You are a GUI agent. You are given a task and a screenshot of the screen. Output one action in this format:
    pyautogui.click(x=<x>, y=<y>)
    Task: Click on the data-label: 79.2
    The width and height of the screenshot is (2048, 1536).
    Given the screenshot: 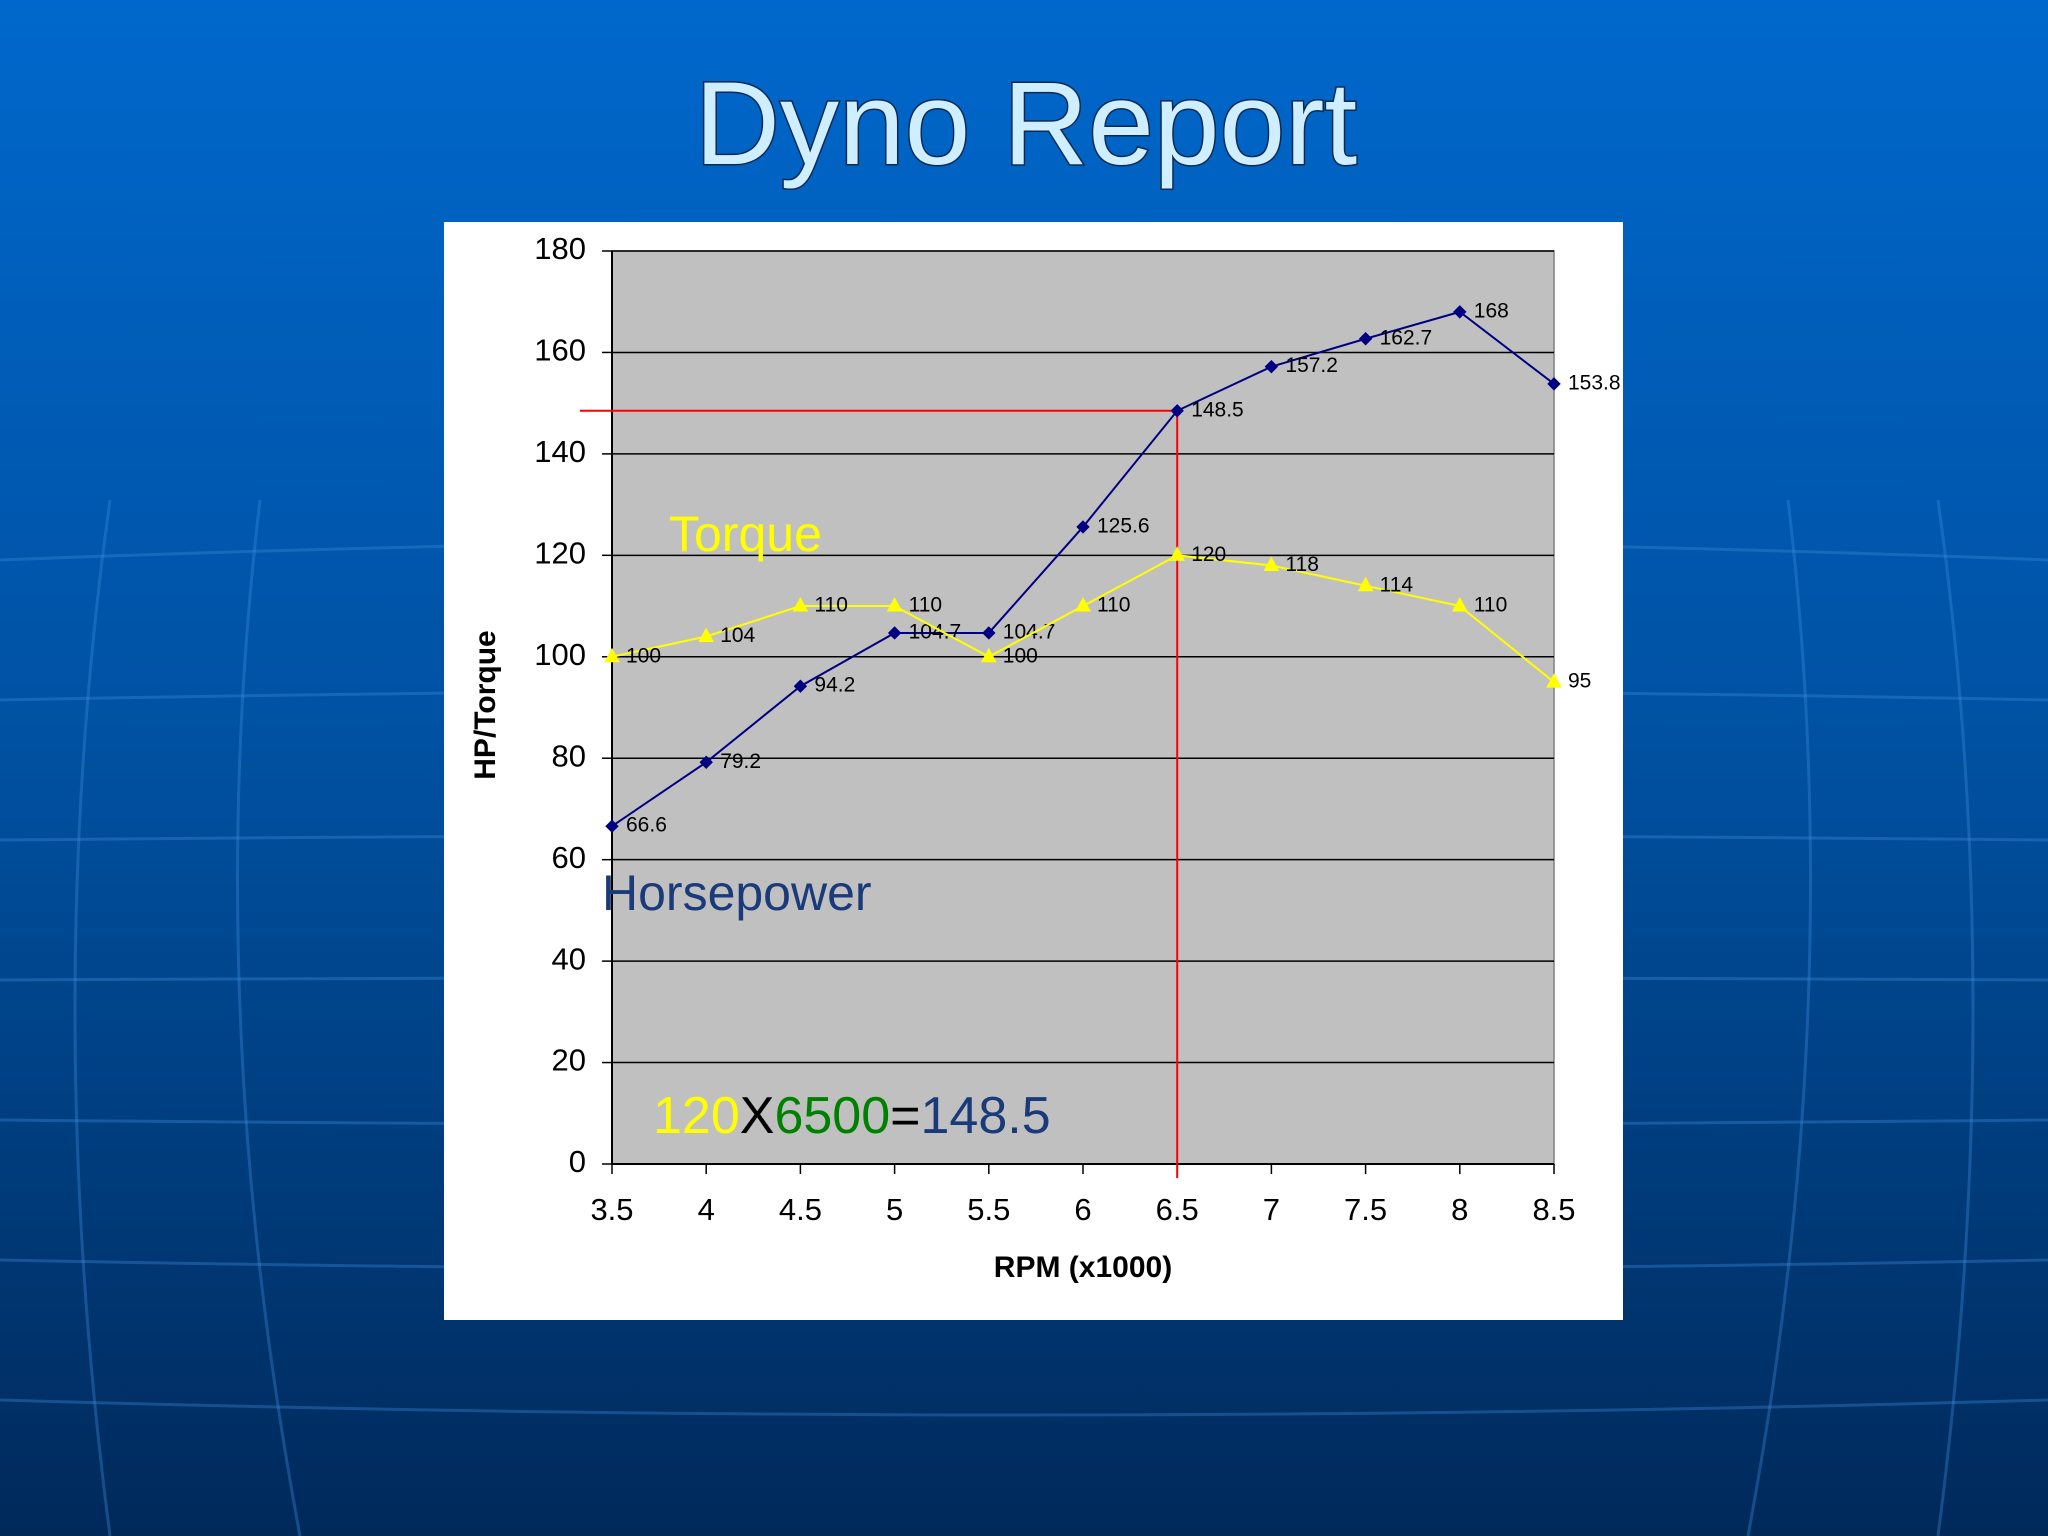 What is the action you would take?
    pyautogui.click(x=740, y=761)
    